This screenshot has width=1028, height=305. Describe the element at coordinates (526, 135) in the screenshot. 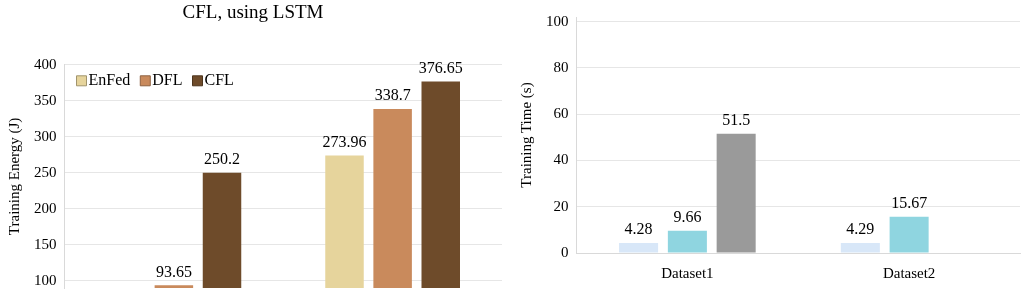

I see `y-axis-title: Training Time (s)` at that location.